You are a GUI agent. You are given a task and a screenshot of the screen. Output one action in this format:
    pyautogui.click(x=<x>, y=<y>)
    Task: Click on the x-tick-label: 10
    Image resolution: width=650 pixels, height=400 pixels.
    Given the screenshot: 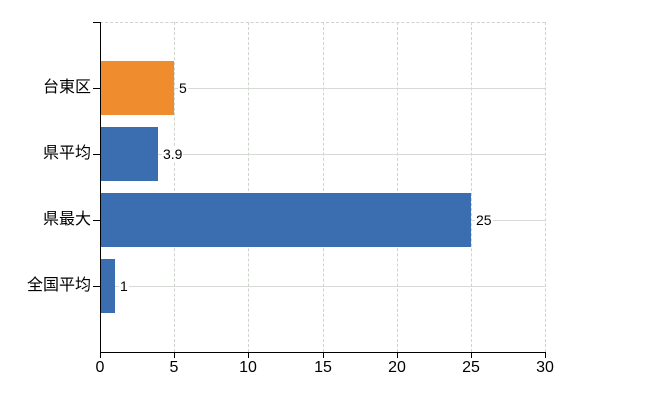 What is the action you would take?
    pyautogui.click(x=248, y=367)
    